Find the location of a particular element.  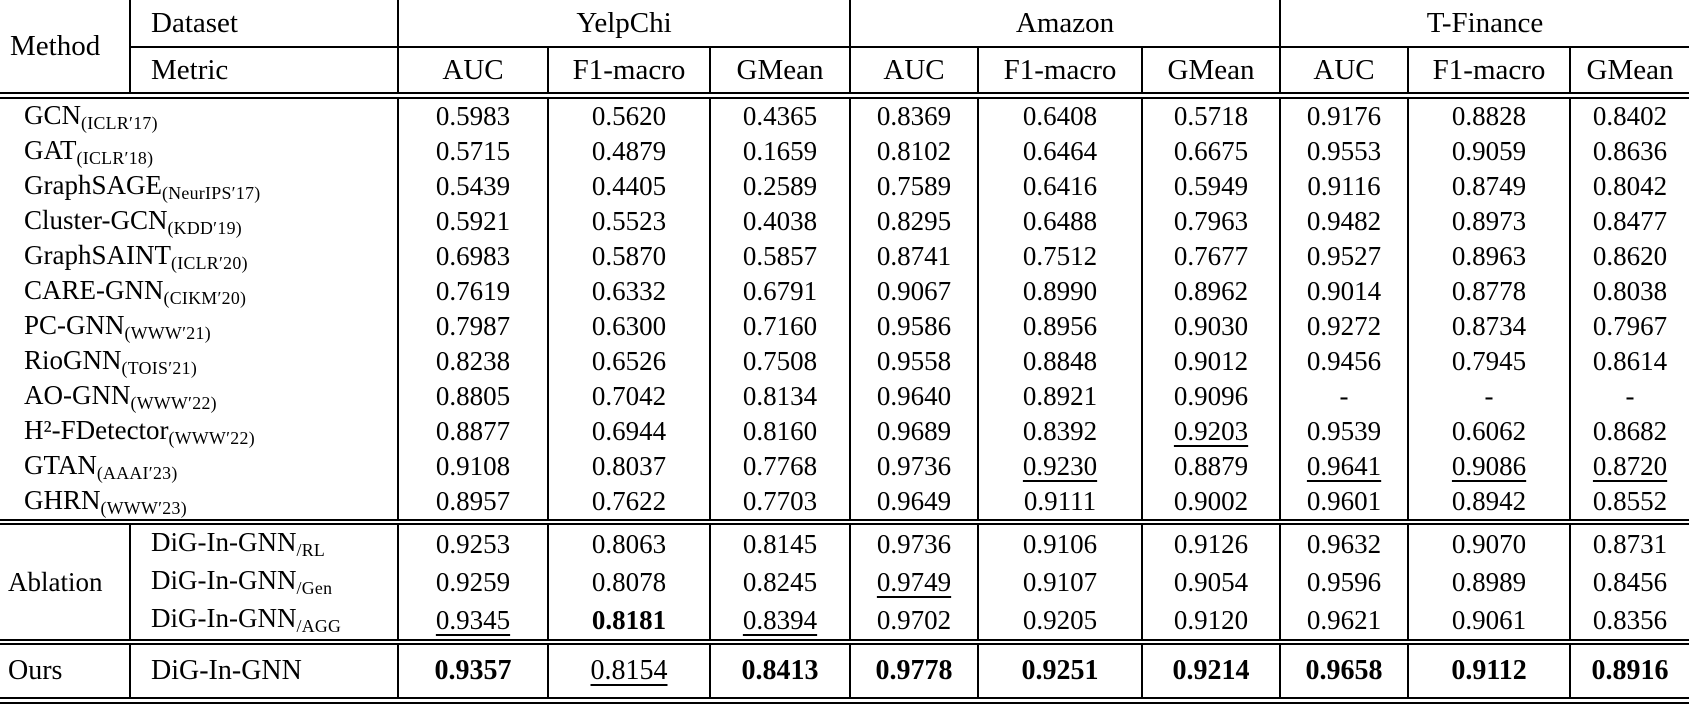

value-cell: 0.7589 is located at coordinates (914, 186).